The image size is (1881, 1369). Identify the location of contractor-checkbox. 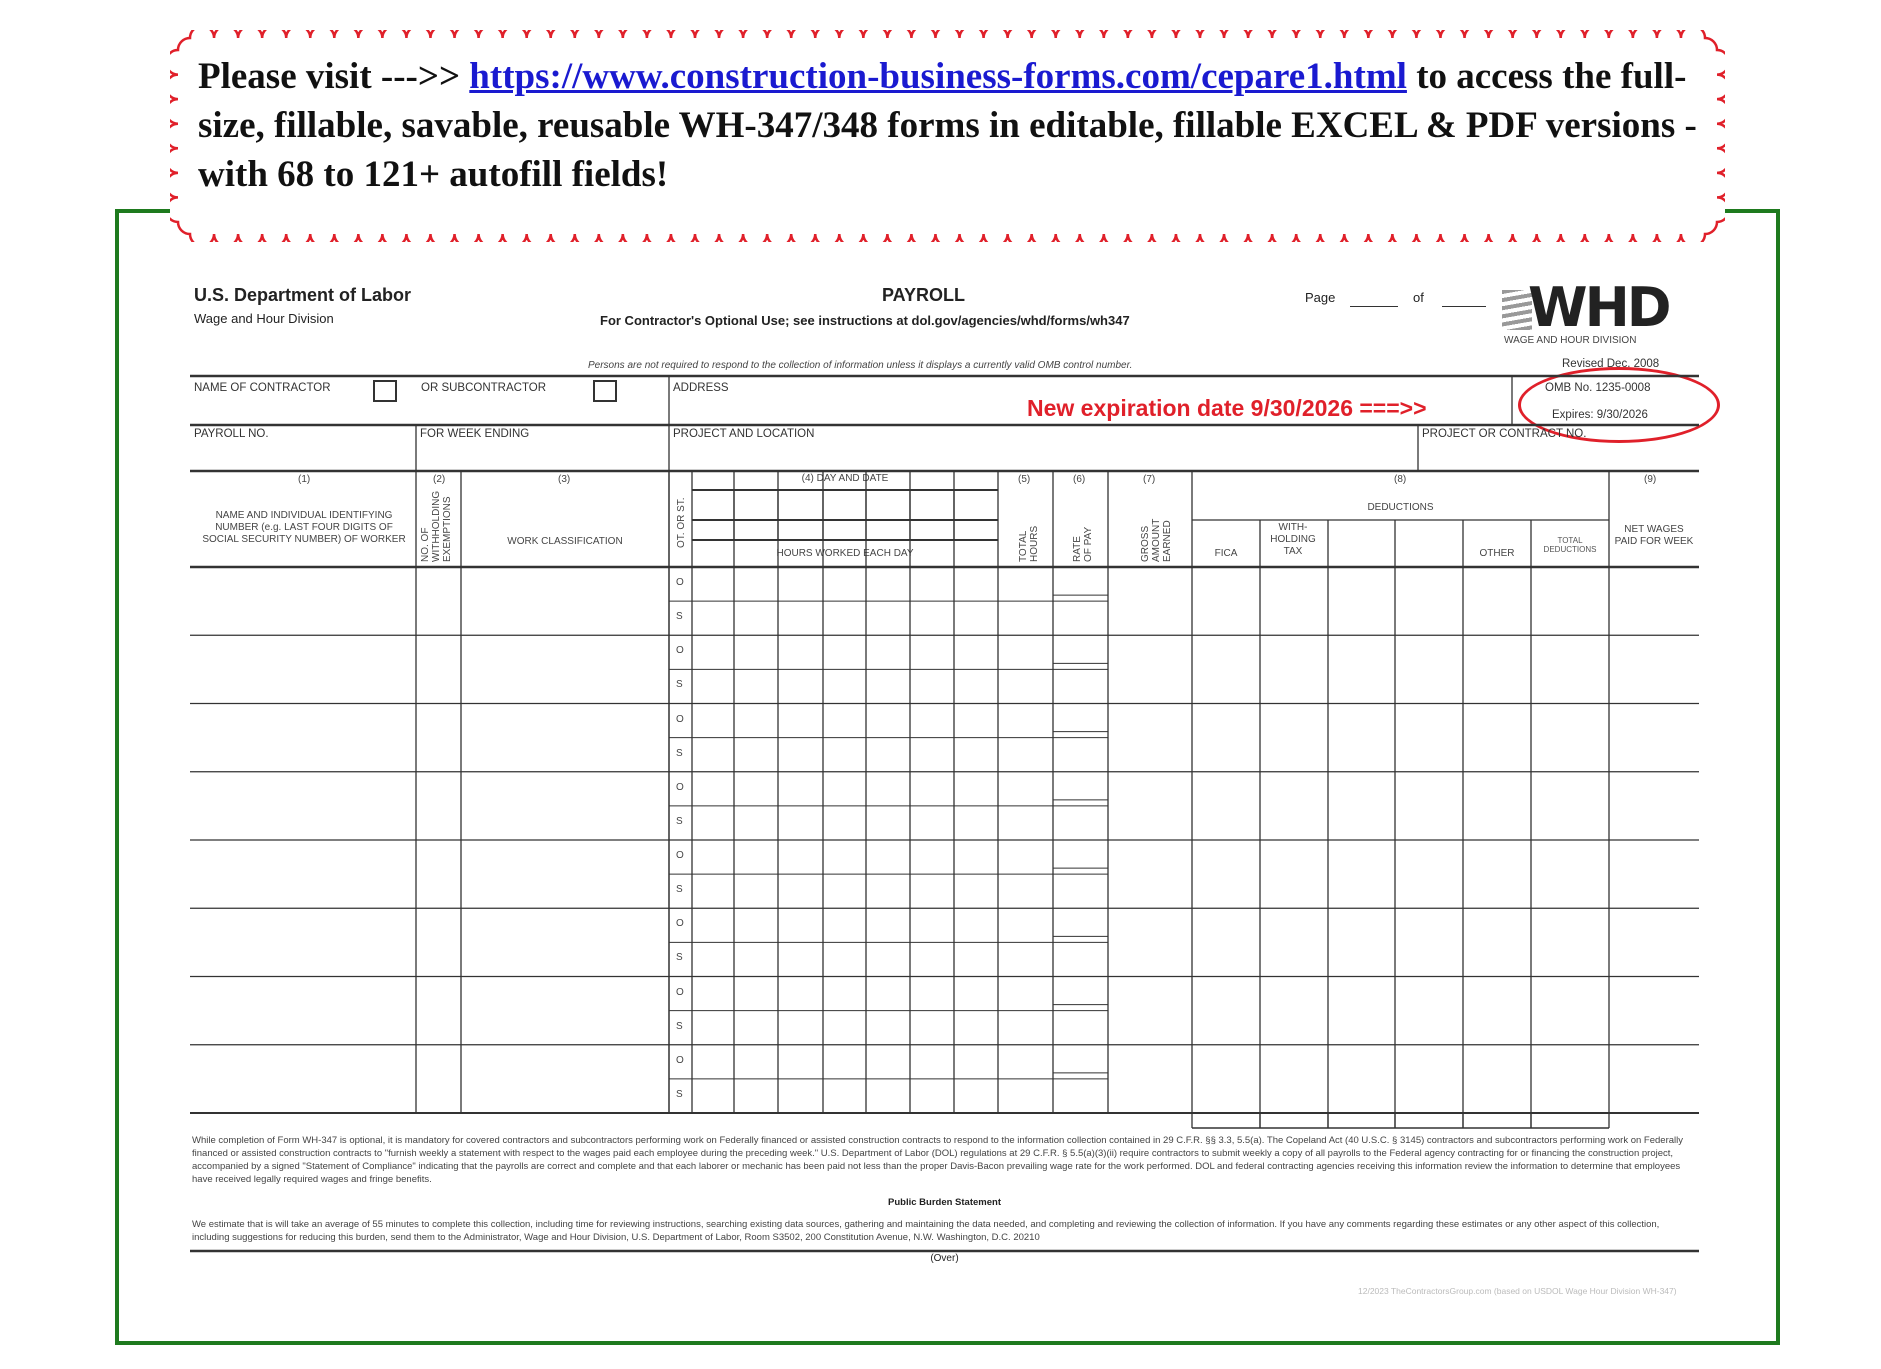
(385, 391).